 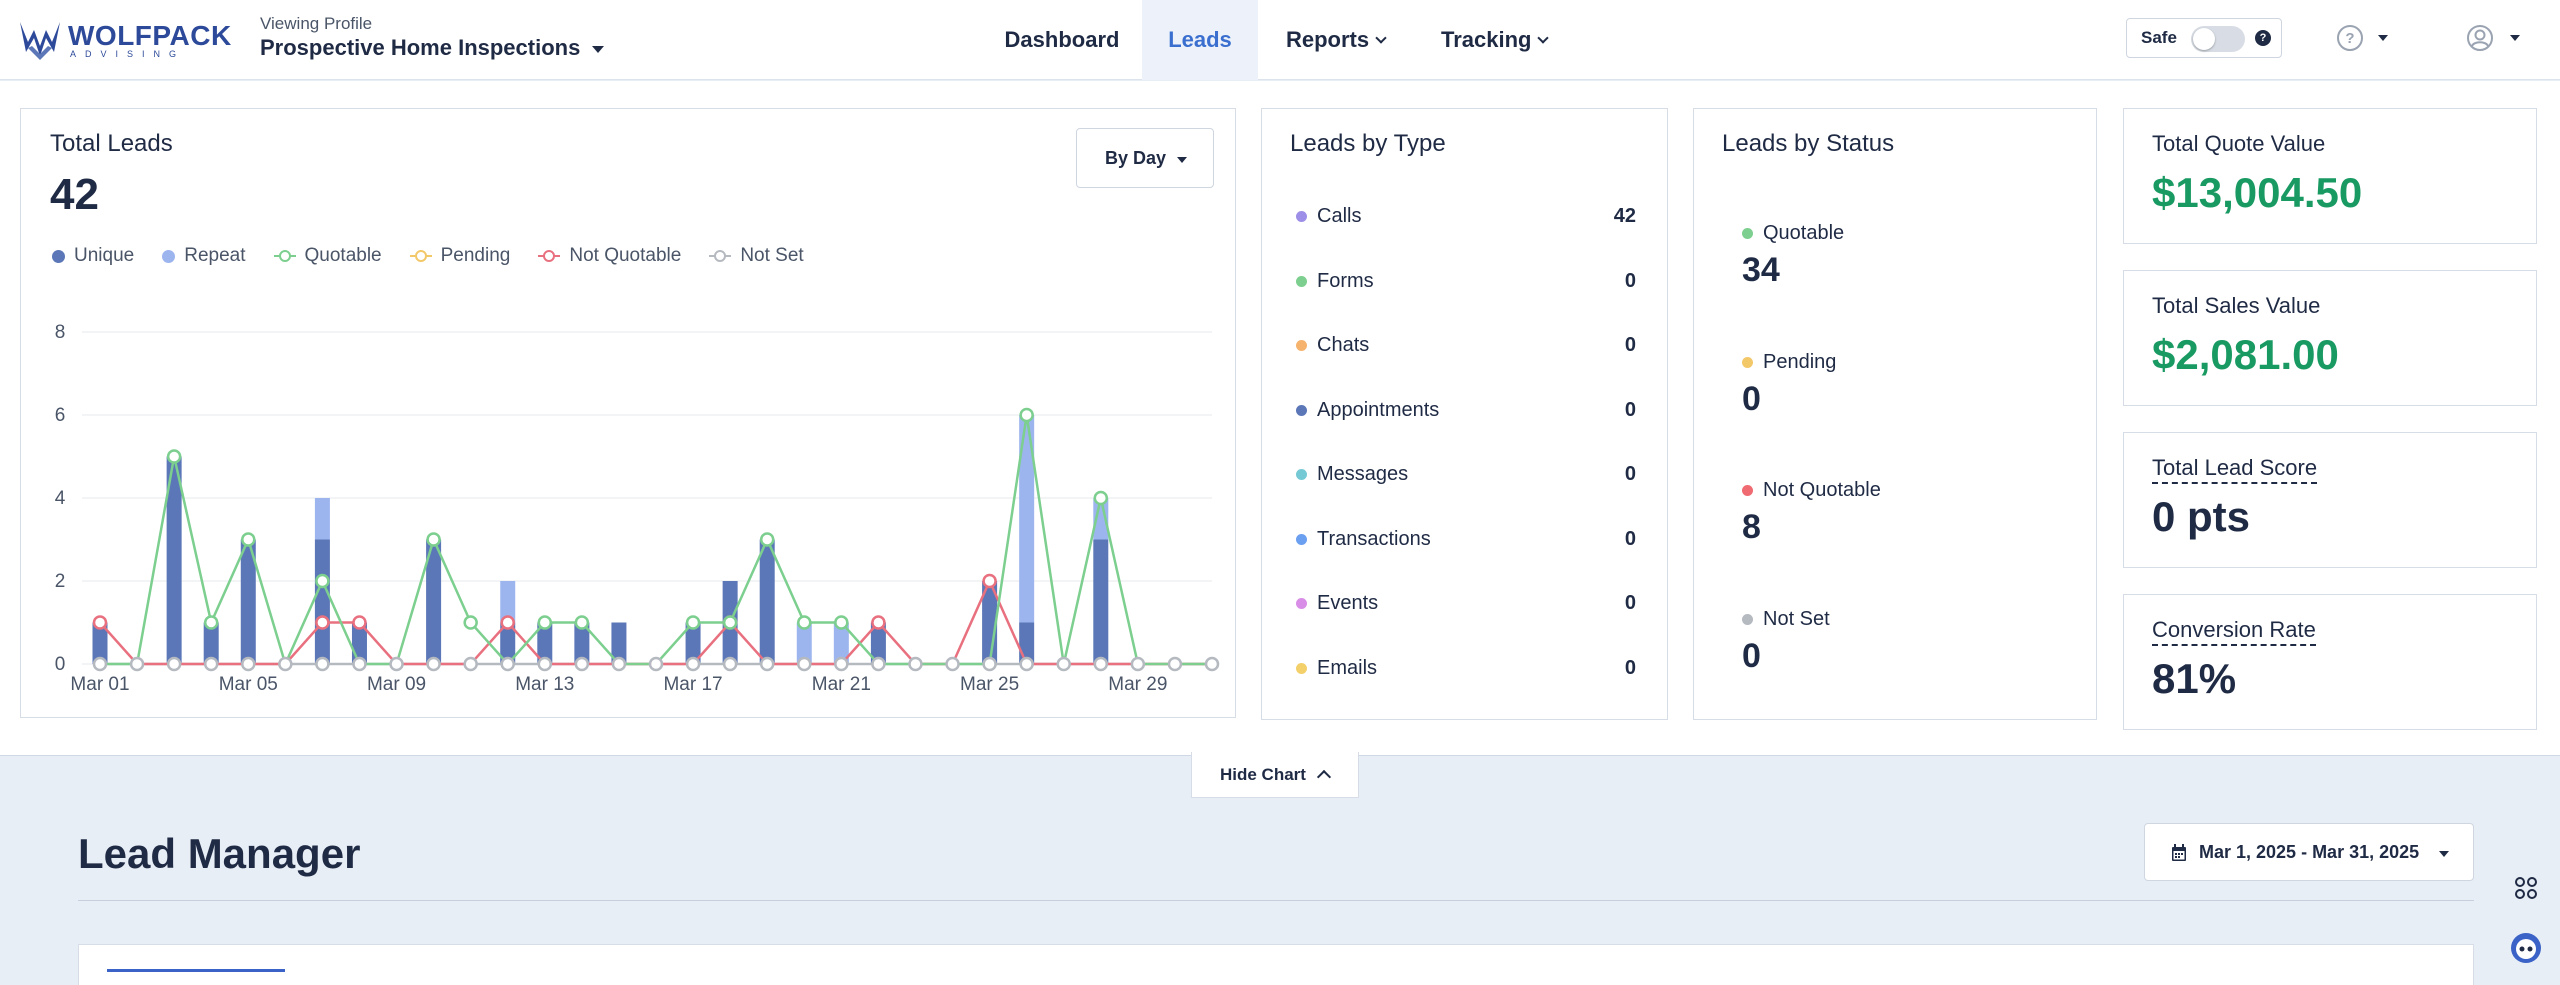 I want to click on y-tick-label: 0, so click(x=60, y=664).